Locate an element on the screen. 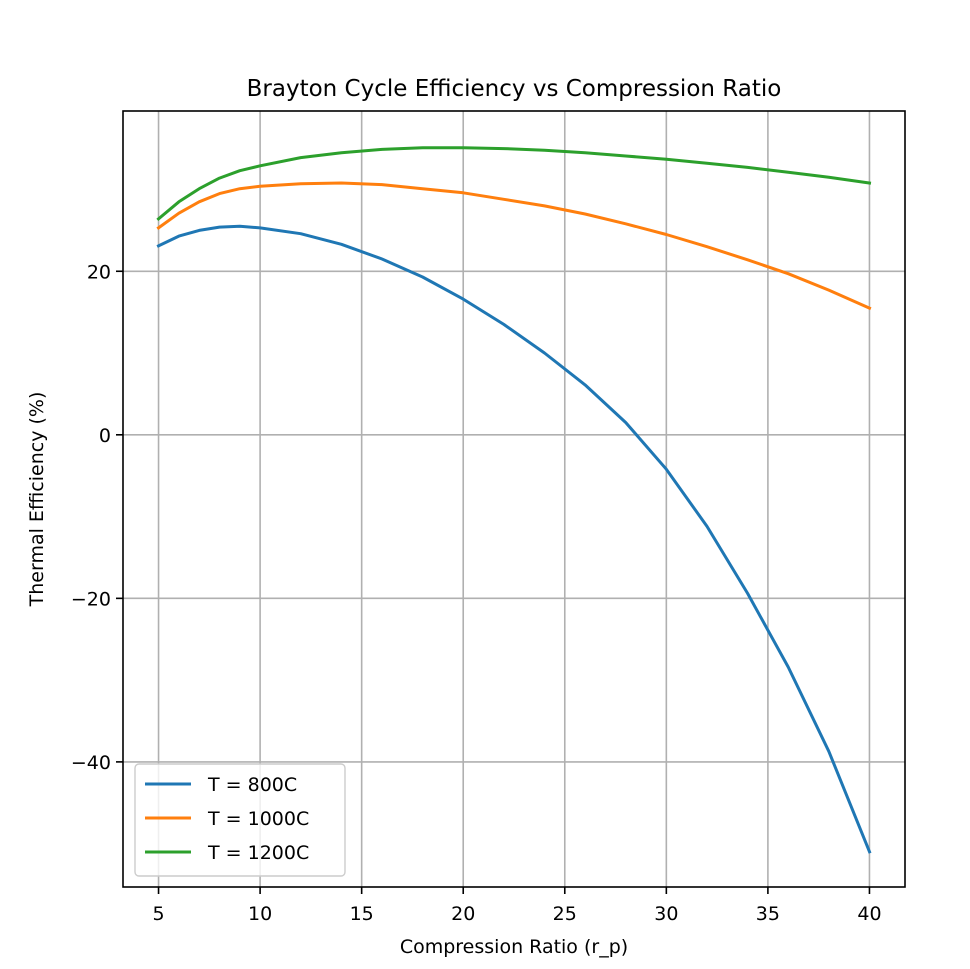 This screenshot has width=970, height=969. x-axis-ticks: 5 10 15 20 25 30 35 40 is located at coordinates (517, 906).